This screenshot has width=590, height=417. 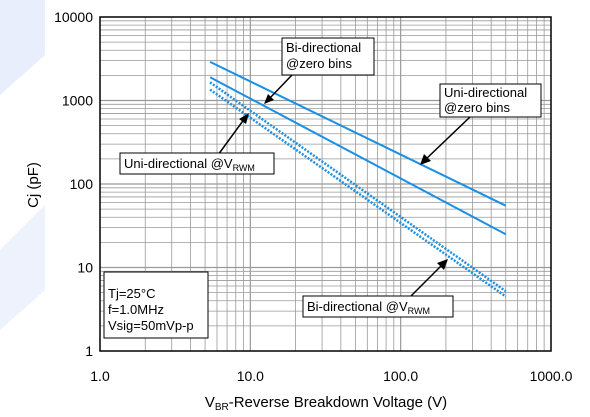 What do you see at coordinates (73, 17) in the screenshot?
I see `y-tick-label: 10000` at bounding box center [73, 17].